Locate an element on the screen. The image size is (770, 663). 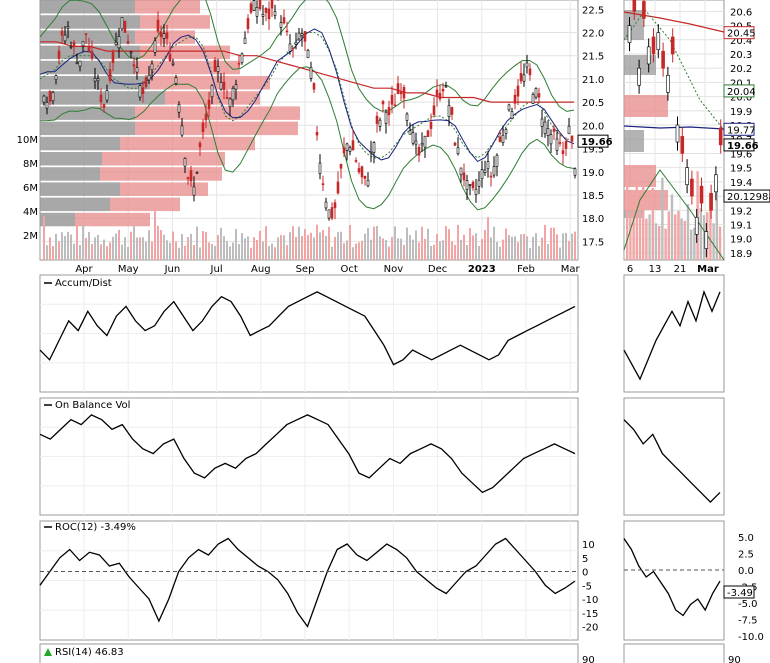
accum-dist-zoom-line is located at coordinates (672, 335).